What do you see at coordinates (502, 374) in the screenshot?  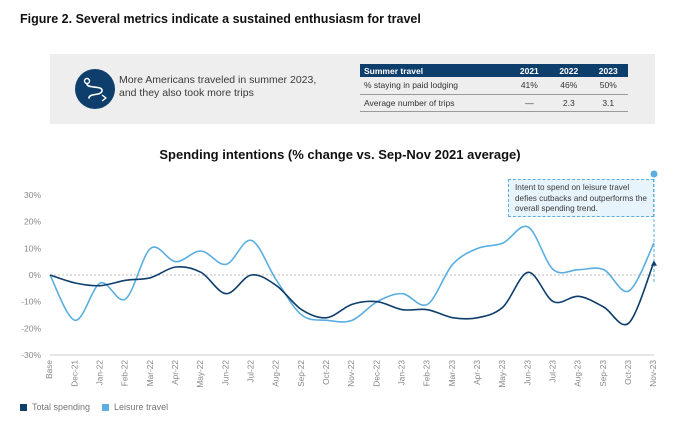 I see `x-tick-label: May-23` at bounding box center [502, 374].